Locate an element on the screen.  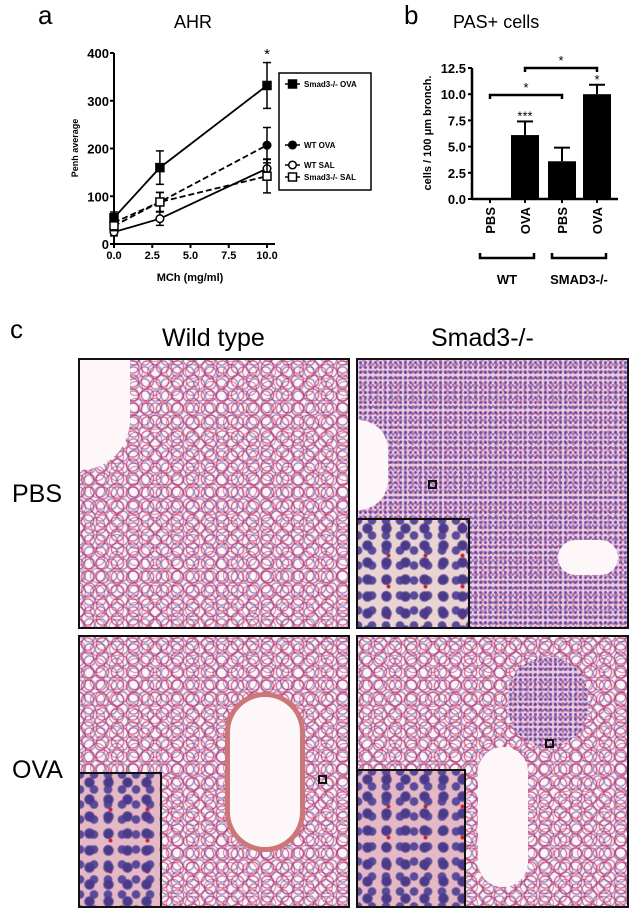
y-tick-label: 300 is located at coordinates (98, 101).